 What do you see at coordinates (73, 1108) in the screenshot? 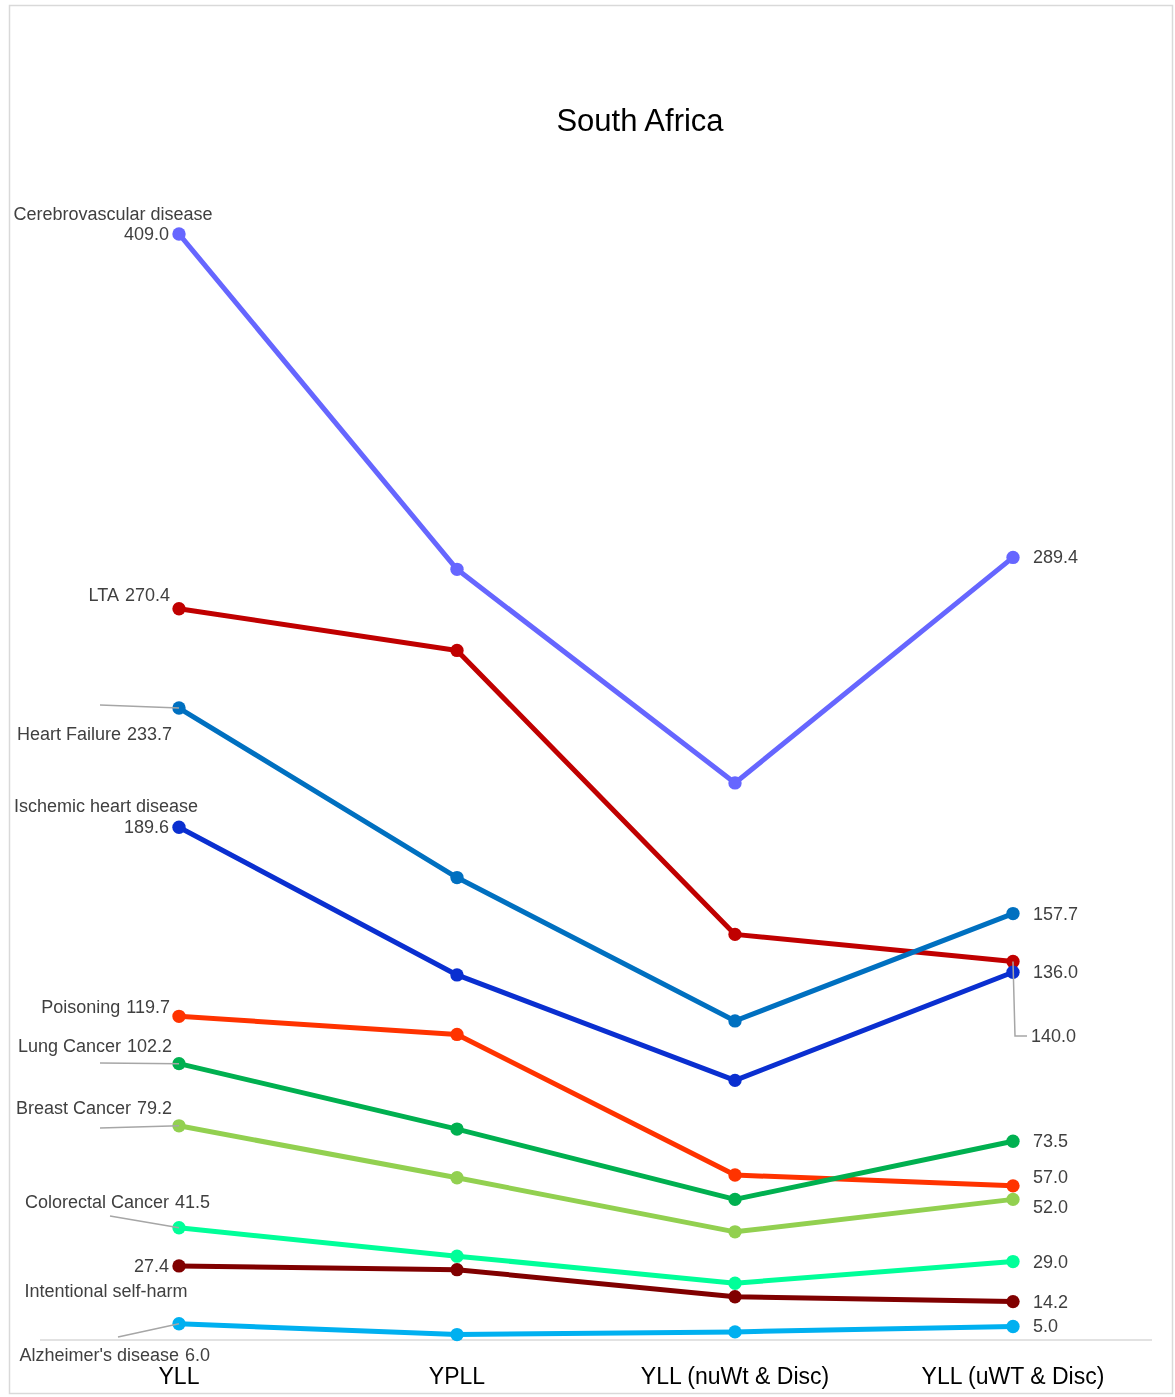
I see `text: Breast Cancer` at bounding box center [73, 1108].